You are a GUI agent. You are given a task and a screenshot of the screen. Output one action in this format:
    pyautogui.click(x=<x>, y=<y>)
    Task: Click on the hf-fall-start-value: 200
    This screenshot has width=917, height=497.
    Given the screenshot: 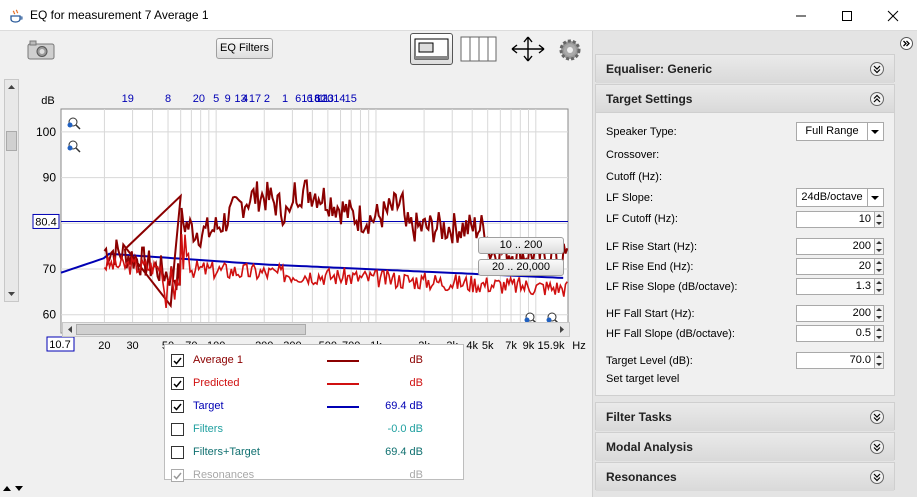 What is the action you would take?
    pyautogui.click(x=835, y=313)
    